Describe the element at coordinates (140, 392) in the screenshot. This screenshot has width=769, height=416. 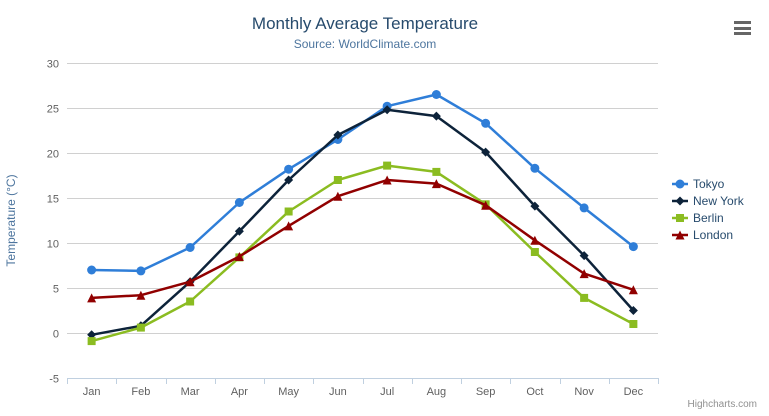
I see `x-axis-label: Feb` at that location.